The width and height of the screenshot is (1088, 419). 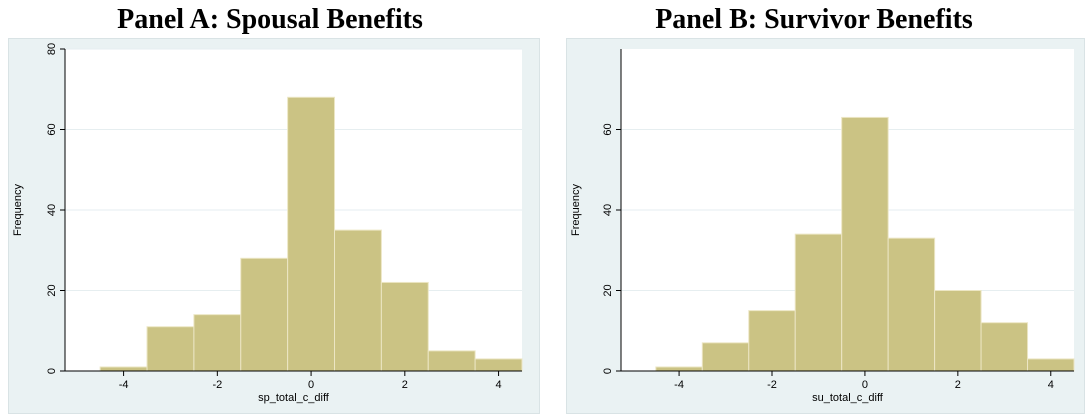 What do you see at coordinates (814, 19) in the screenshot?
I see `chart-title: Panel B: Survivor Benefits` at bounding box center [814, 19].